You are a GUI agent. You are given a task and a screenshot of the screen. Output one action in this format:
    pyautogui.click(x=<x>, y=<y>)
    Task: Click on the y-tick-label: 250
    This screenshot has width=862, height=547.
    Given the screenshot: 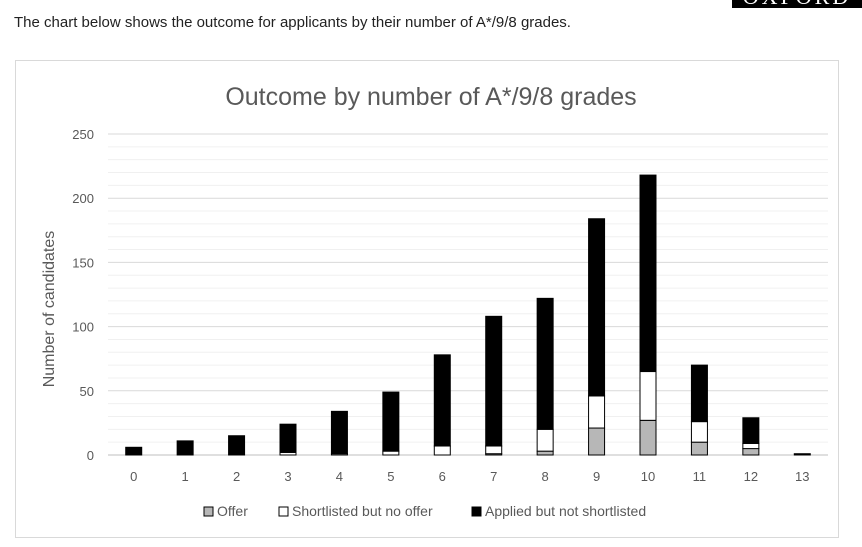 What is the action you would take?
    pyautogui.click(x=83, y=134)
    